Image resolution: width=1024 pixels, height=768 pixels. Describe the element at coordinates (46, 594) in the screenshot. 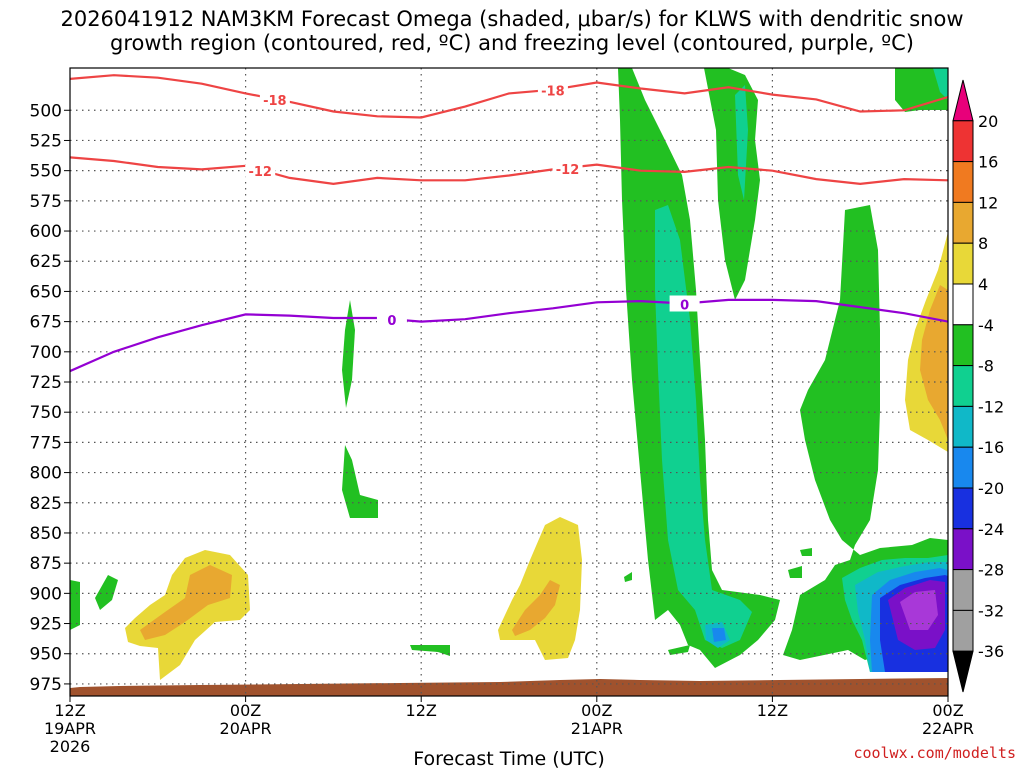

I see `y-tick-label: 900` at that location.